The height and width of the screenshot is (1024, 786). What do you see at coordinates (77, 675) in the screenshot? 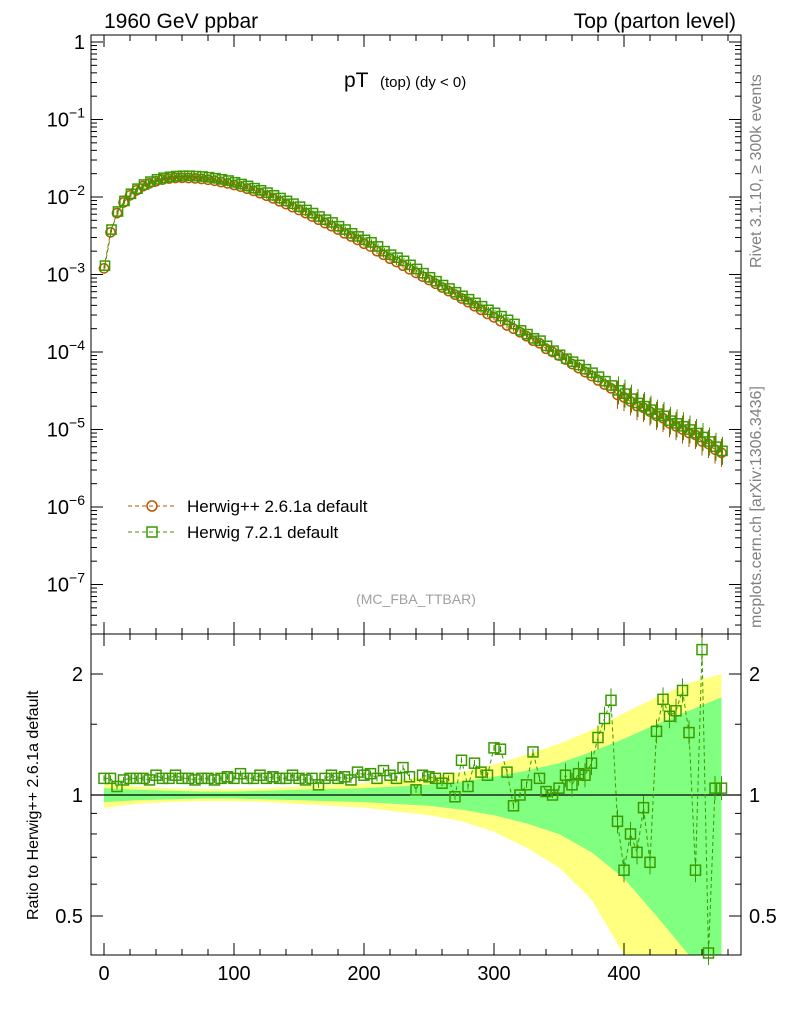
I see `ratio-y-tick-label: 2` at bounding box center [77, 675].